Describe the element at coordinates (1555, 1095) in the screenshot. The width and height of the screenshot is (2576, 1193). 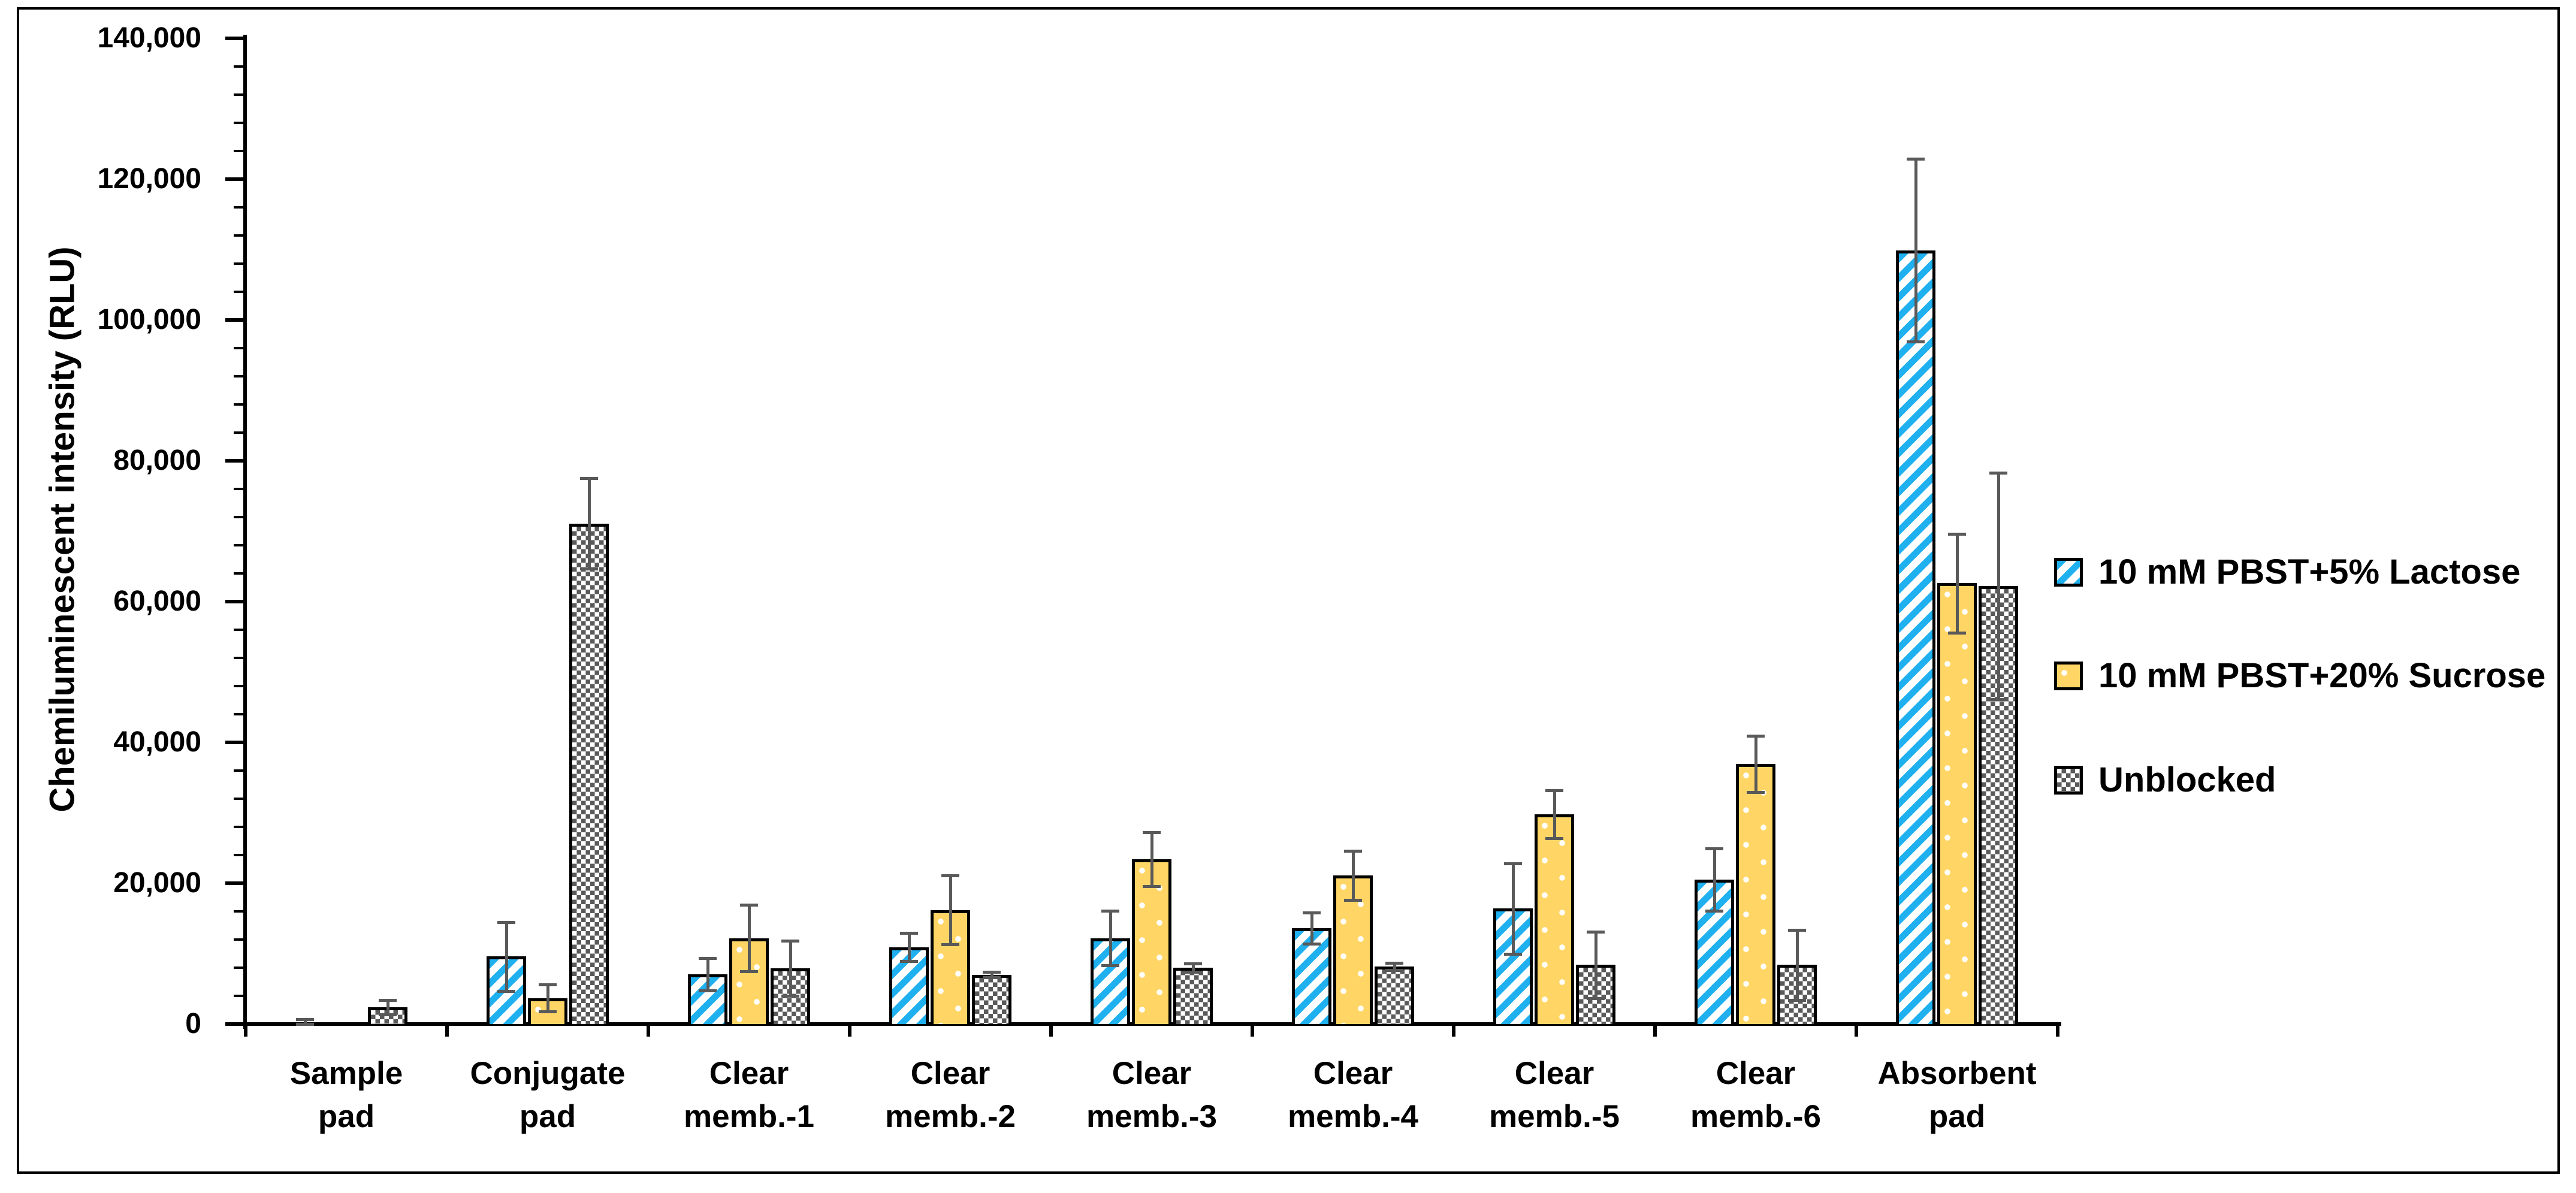
I see `x-category-label: Clear memb.-5` at that location.